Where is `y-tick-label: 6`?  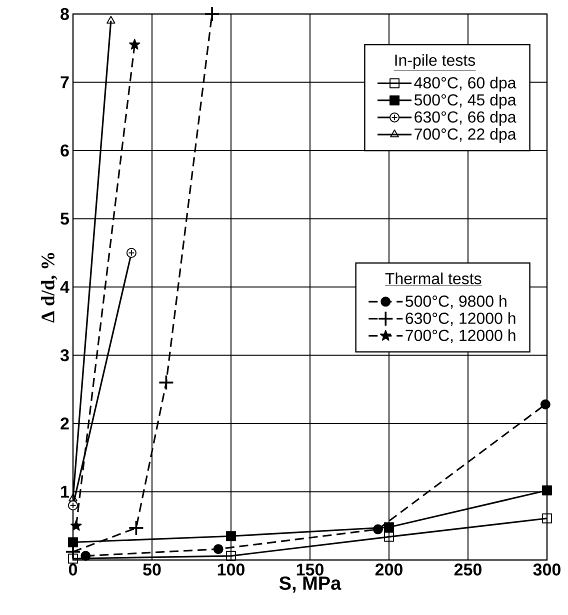 y-tick-label: 6 is located at coordinates (64, 150).